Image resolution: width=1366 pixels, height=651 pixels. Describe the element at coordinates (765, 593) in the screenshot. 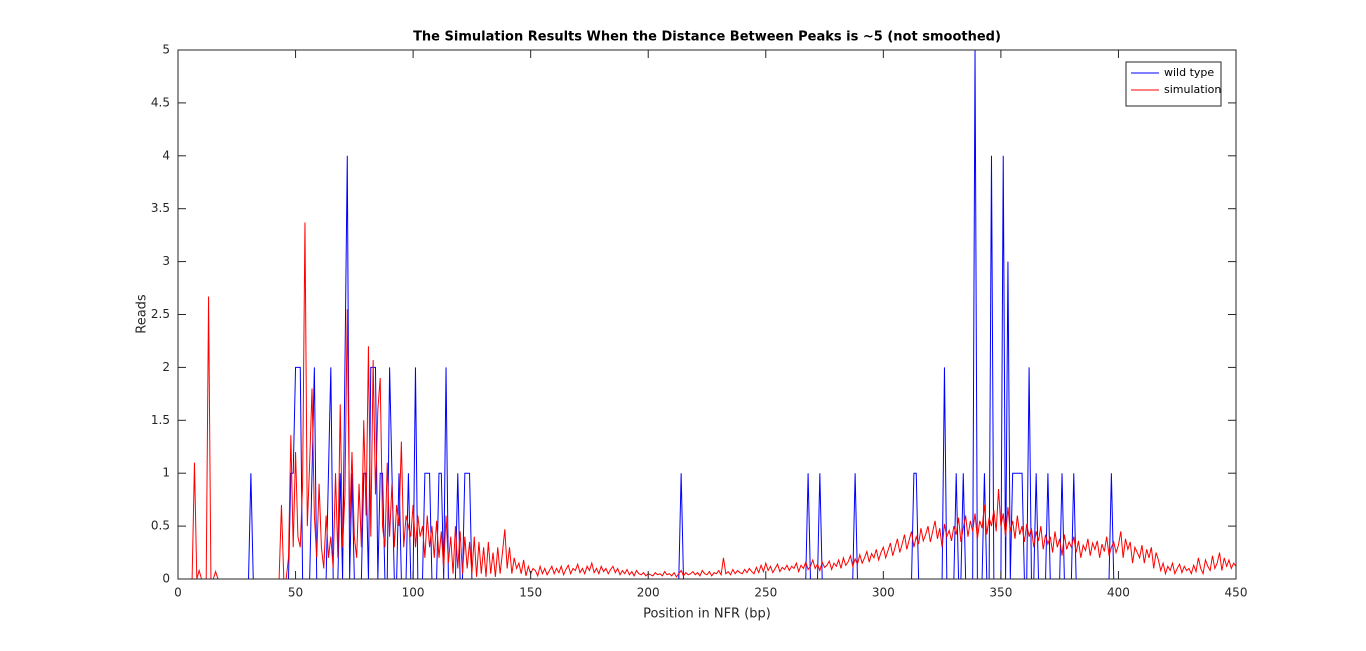

I see `x-tick-label: 250` at that location.